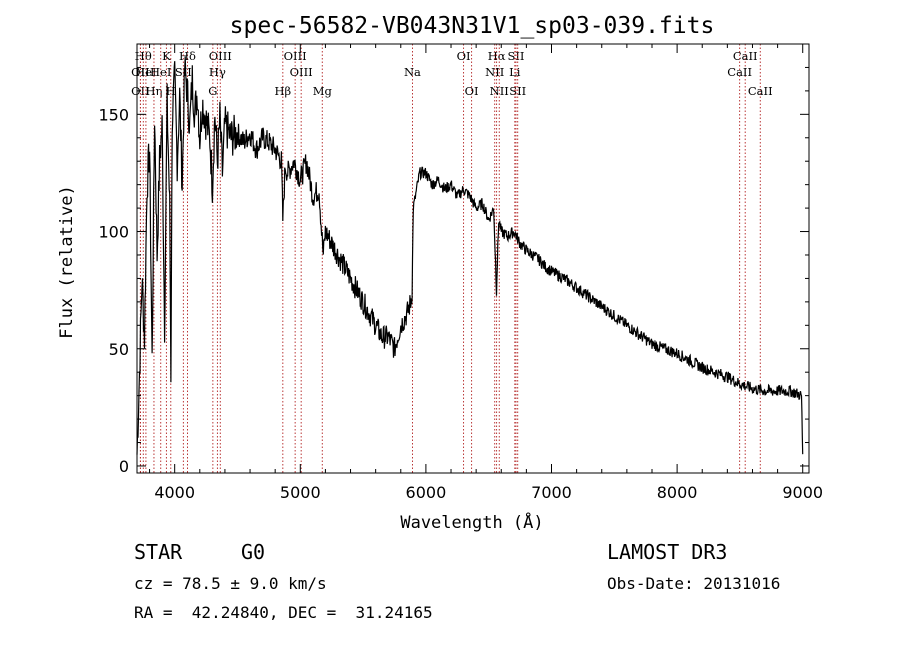 Image resolution: width=900 pixels, height=649 pixels. Describe the element at coordinates (158, 552) in the screenshot. I see `object-class: STAR` at that location.